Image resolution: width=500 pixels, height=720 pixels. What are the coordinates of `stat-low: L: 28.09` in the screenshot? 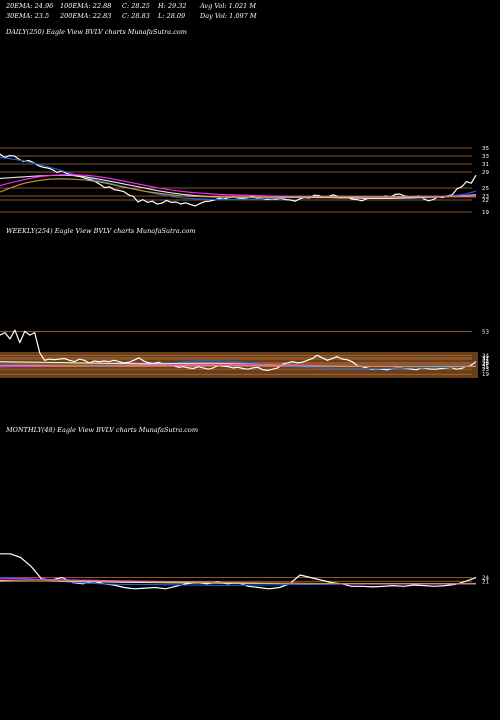 It's located at (172, 16).